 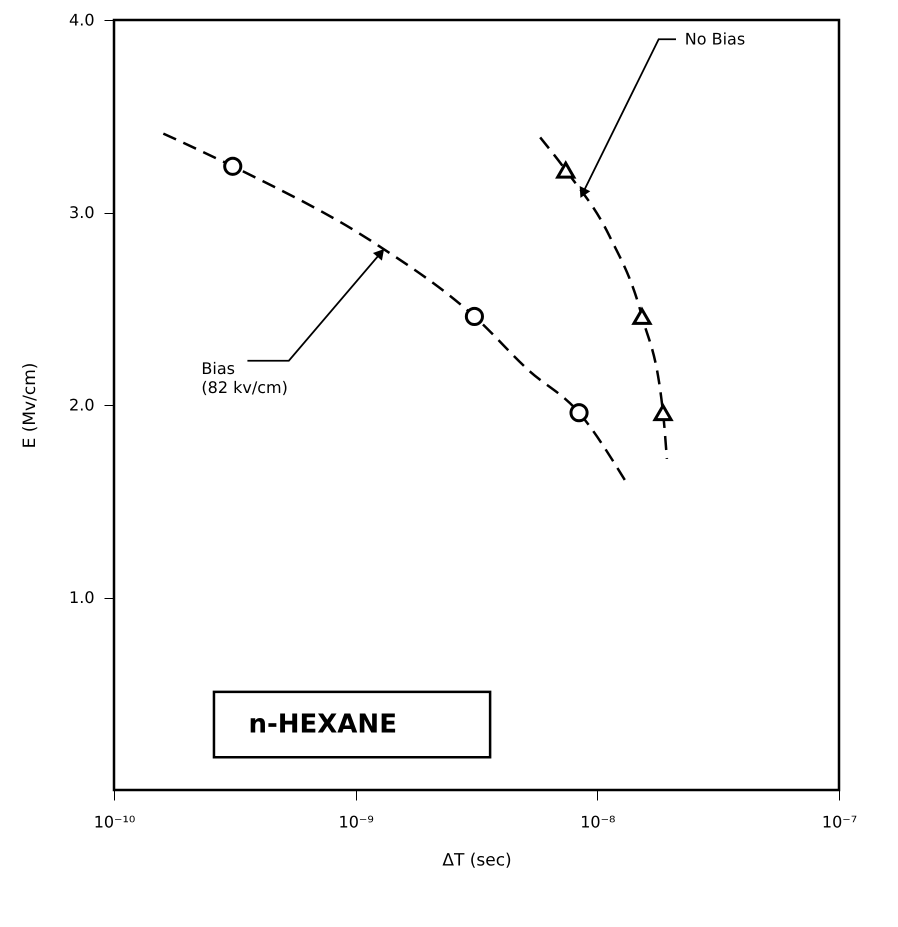 I want to click on y-axis-title: E (Mv/cm), so click(x=30, y=405).